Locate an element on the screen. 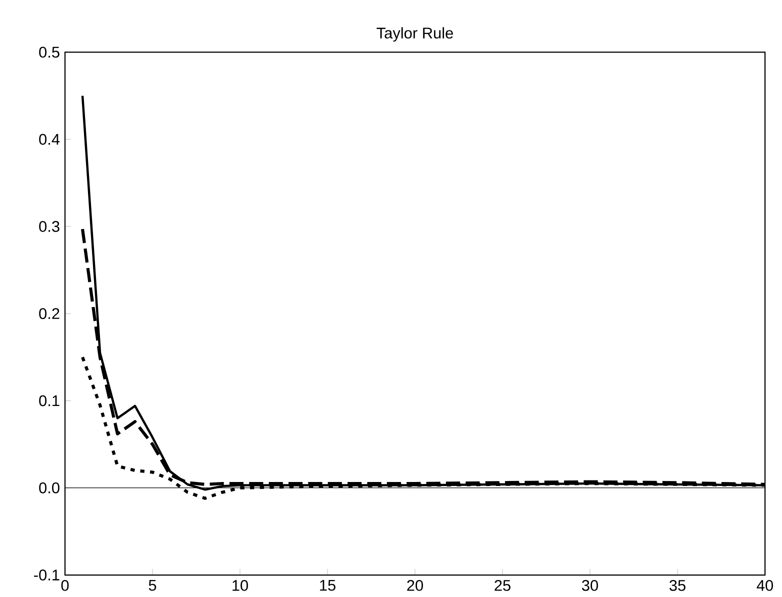 This screenshot has height=597, width=782. y-tick-label: 0.5 is located at coordinates (49, 52).